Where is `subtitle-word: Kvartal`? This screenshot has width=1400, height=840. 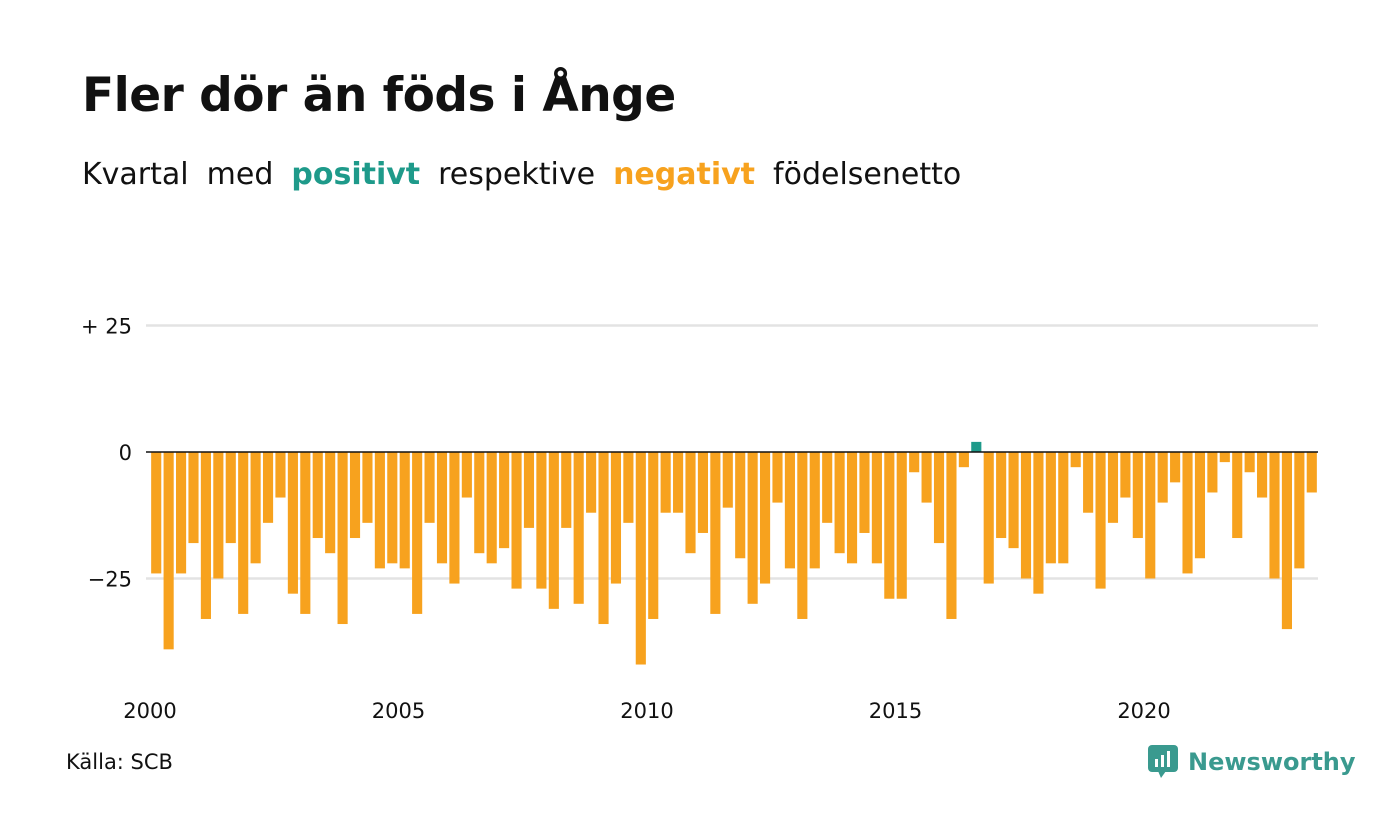 subtitle-word: Kvartal is located at coordinates (135, 174).